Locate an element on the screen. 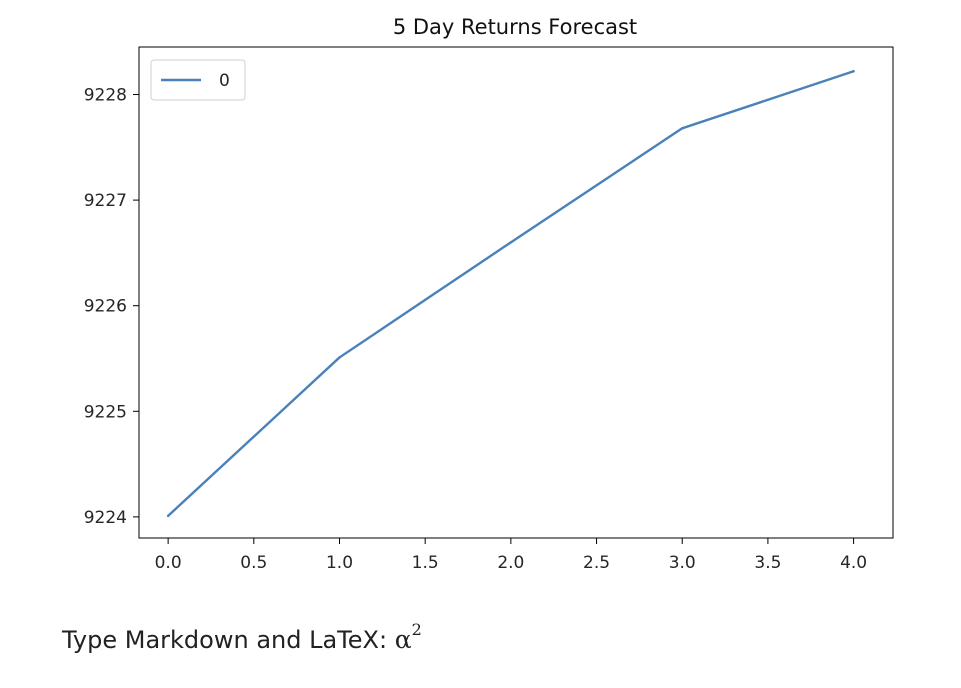 This screenshot has width=961, height=688. y-tick-label: 9224 is located at coordinates (105, 518).